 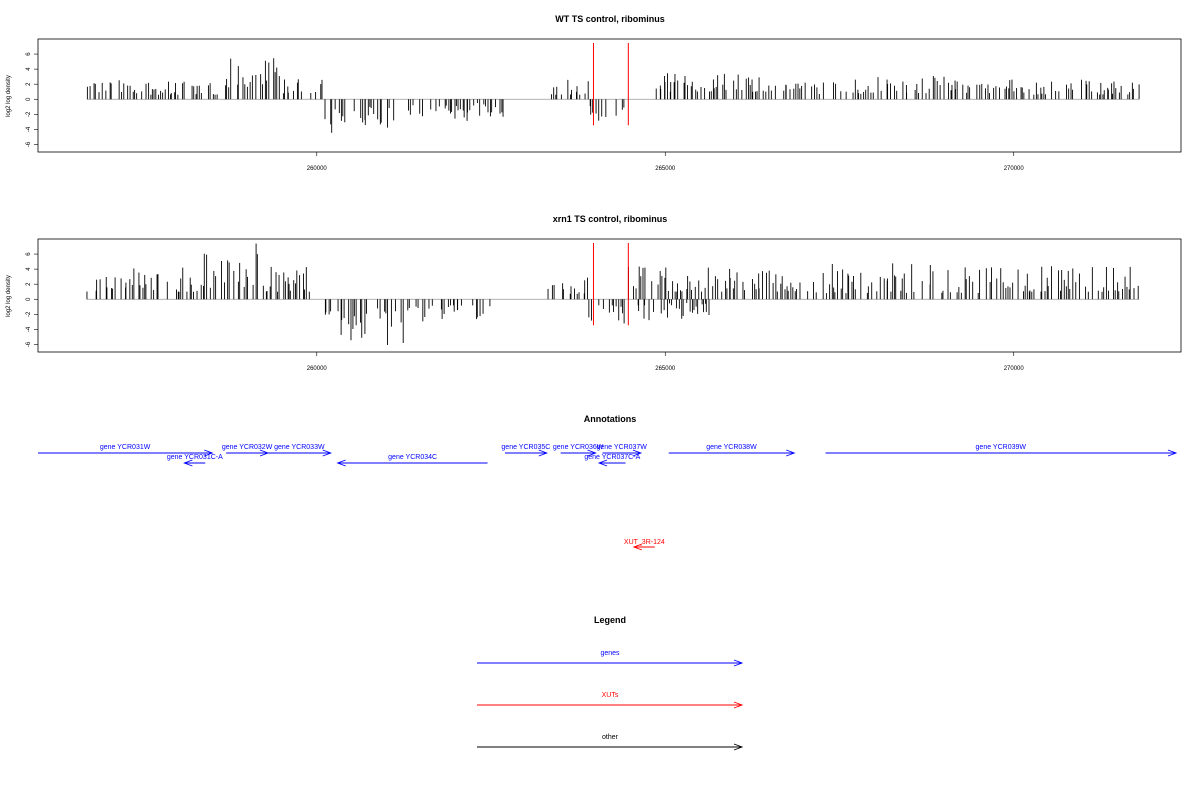 What do you see at coordinates (299, 447) in the screenshot?
I see `gene-label: gene YCR033W` at bounding box center [299, 447].